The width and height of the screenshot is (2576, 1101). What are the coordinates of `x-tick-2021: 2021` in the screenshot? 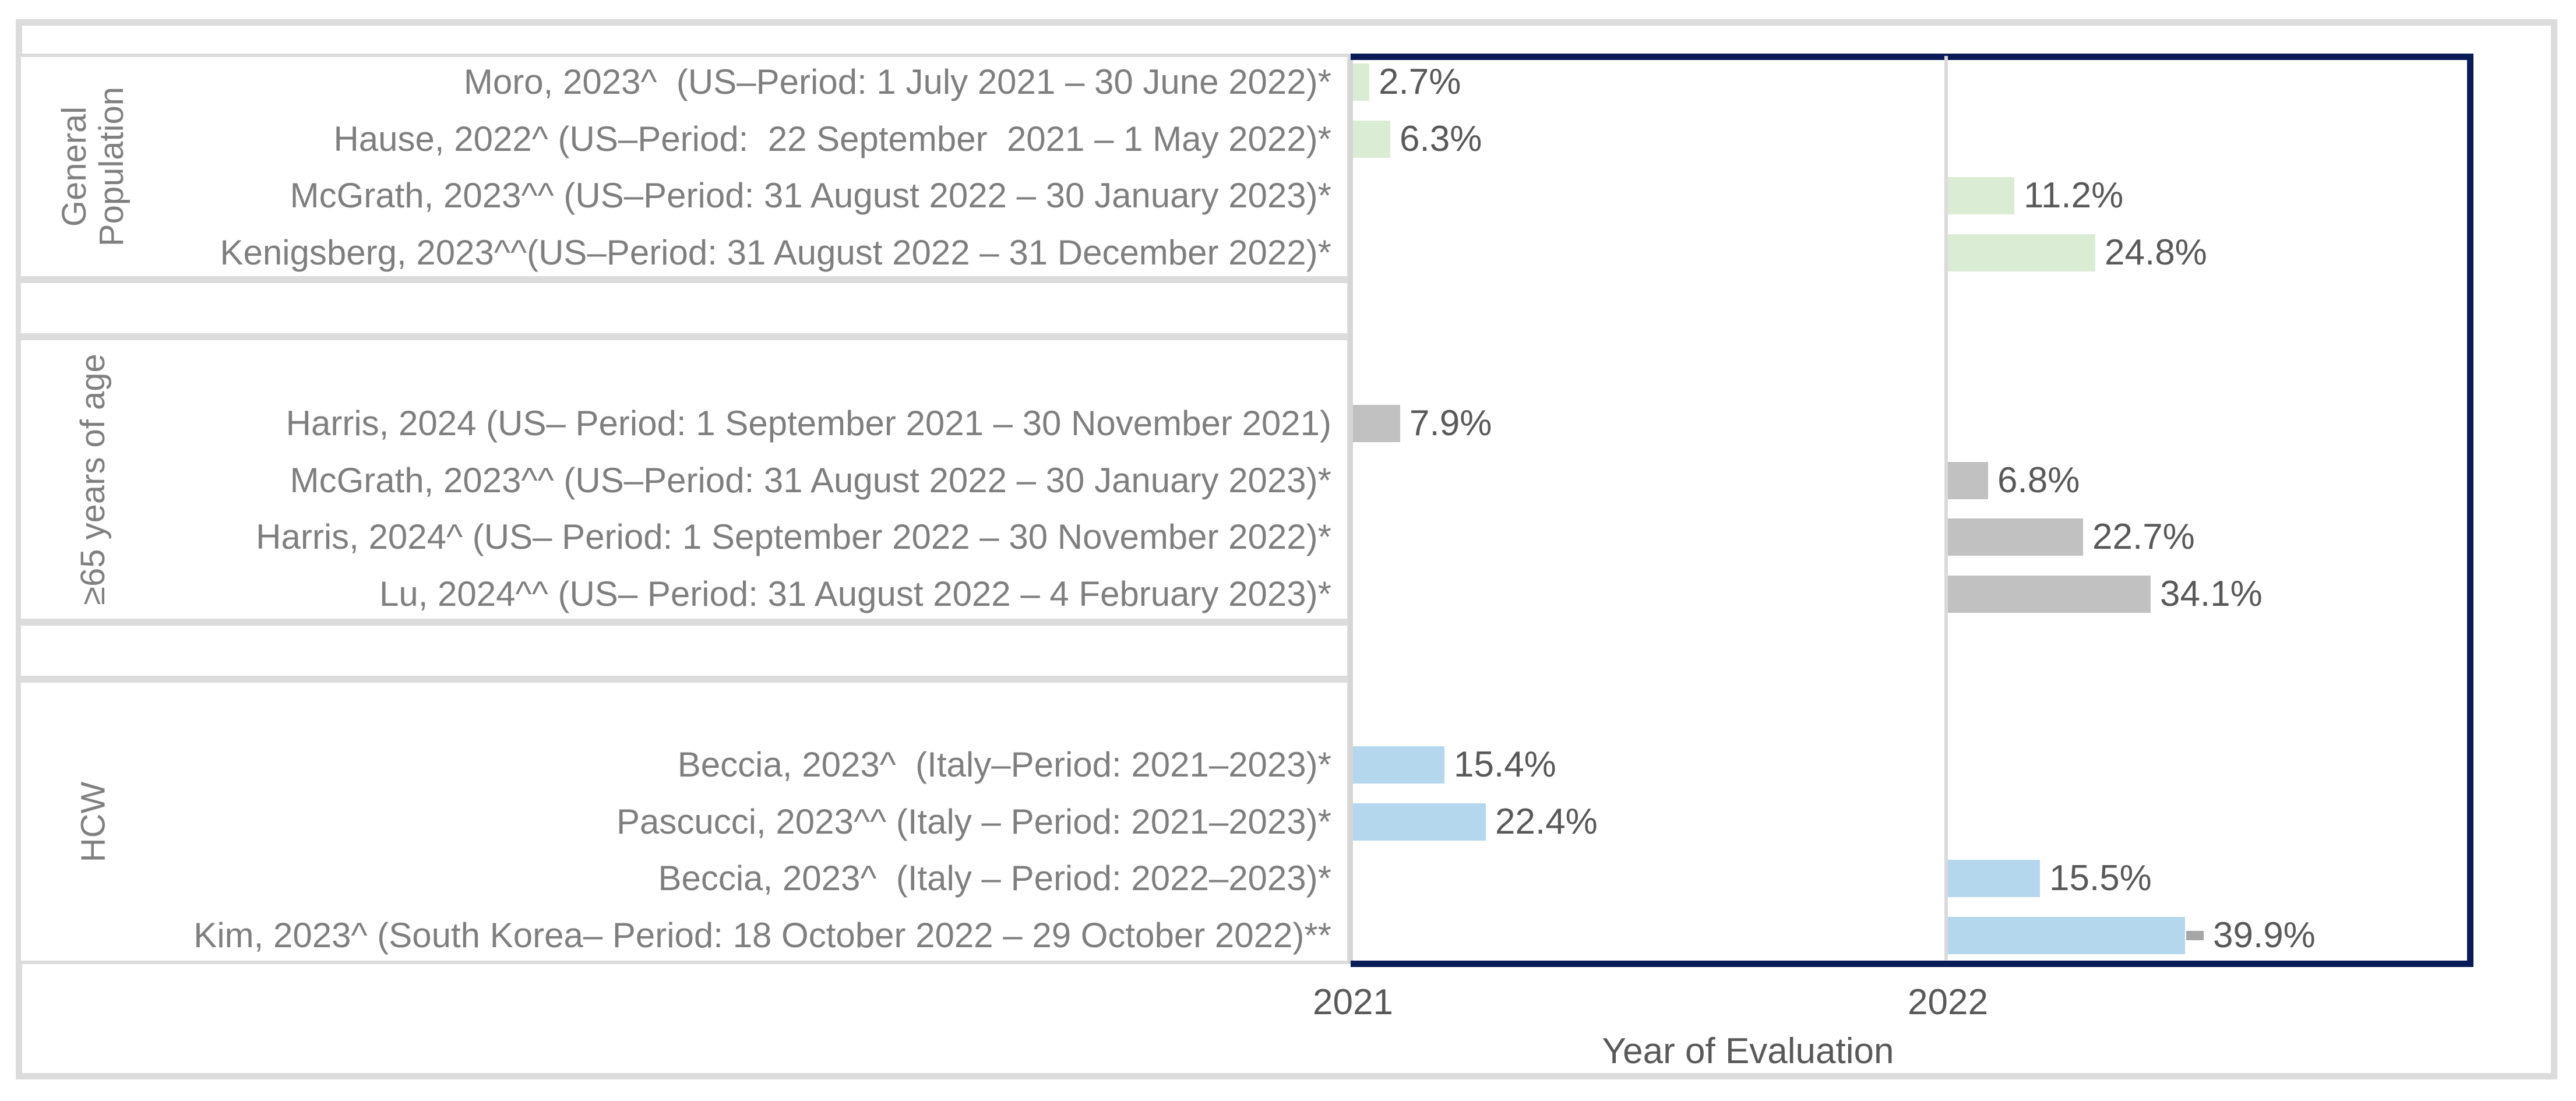 It's located at (1353, 1002).